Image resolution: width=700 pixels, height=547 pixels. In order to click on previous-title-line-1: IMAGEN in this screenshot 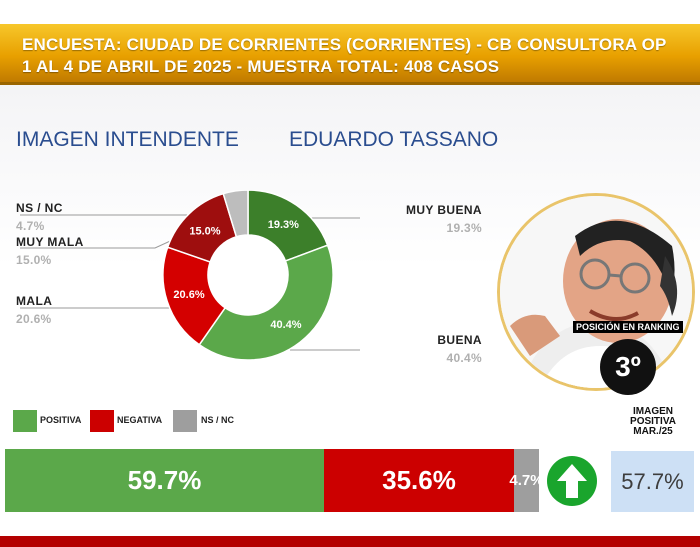, I will do `click(653, 411)`.